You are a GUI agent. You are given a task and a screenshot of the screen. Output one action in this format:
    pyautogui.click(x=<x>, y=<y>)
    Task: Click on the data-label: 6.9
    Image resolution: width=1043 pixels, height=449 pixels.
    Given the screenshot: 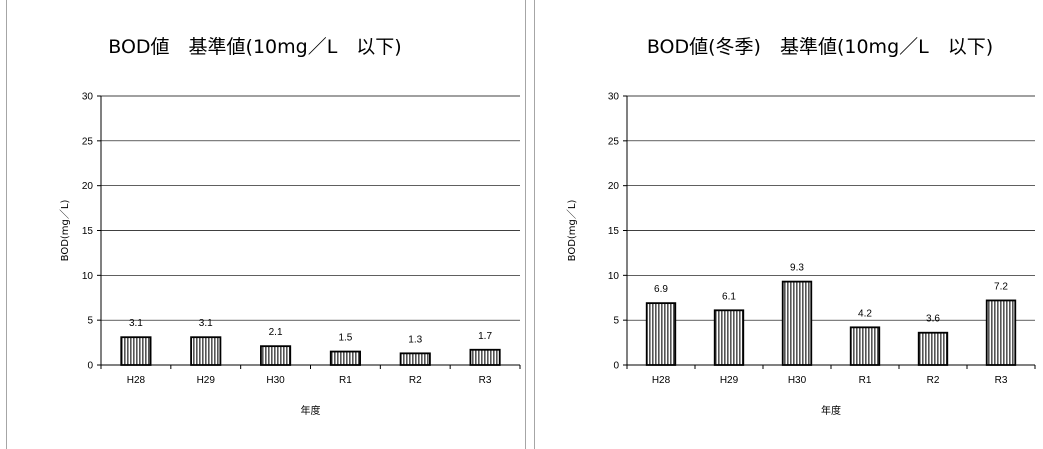 What is the action you would take?
    pyautogui.click(x=661, y=289)
    